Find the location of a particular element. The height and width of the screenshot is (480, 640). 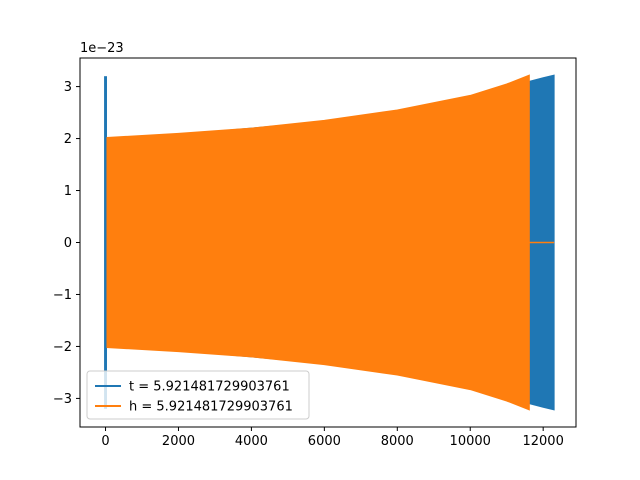

y-offset-text: 1e−23 is located at coordinates (102, 48).